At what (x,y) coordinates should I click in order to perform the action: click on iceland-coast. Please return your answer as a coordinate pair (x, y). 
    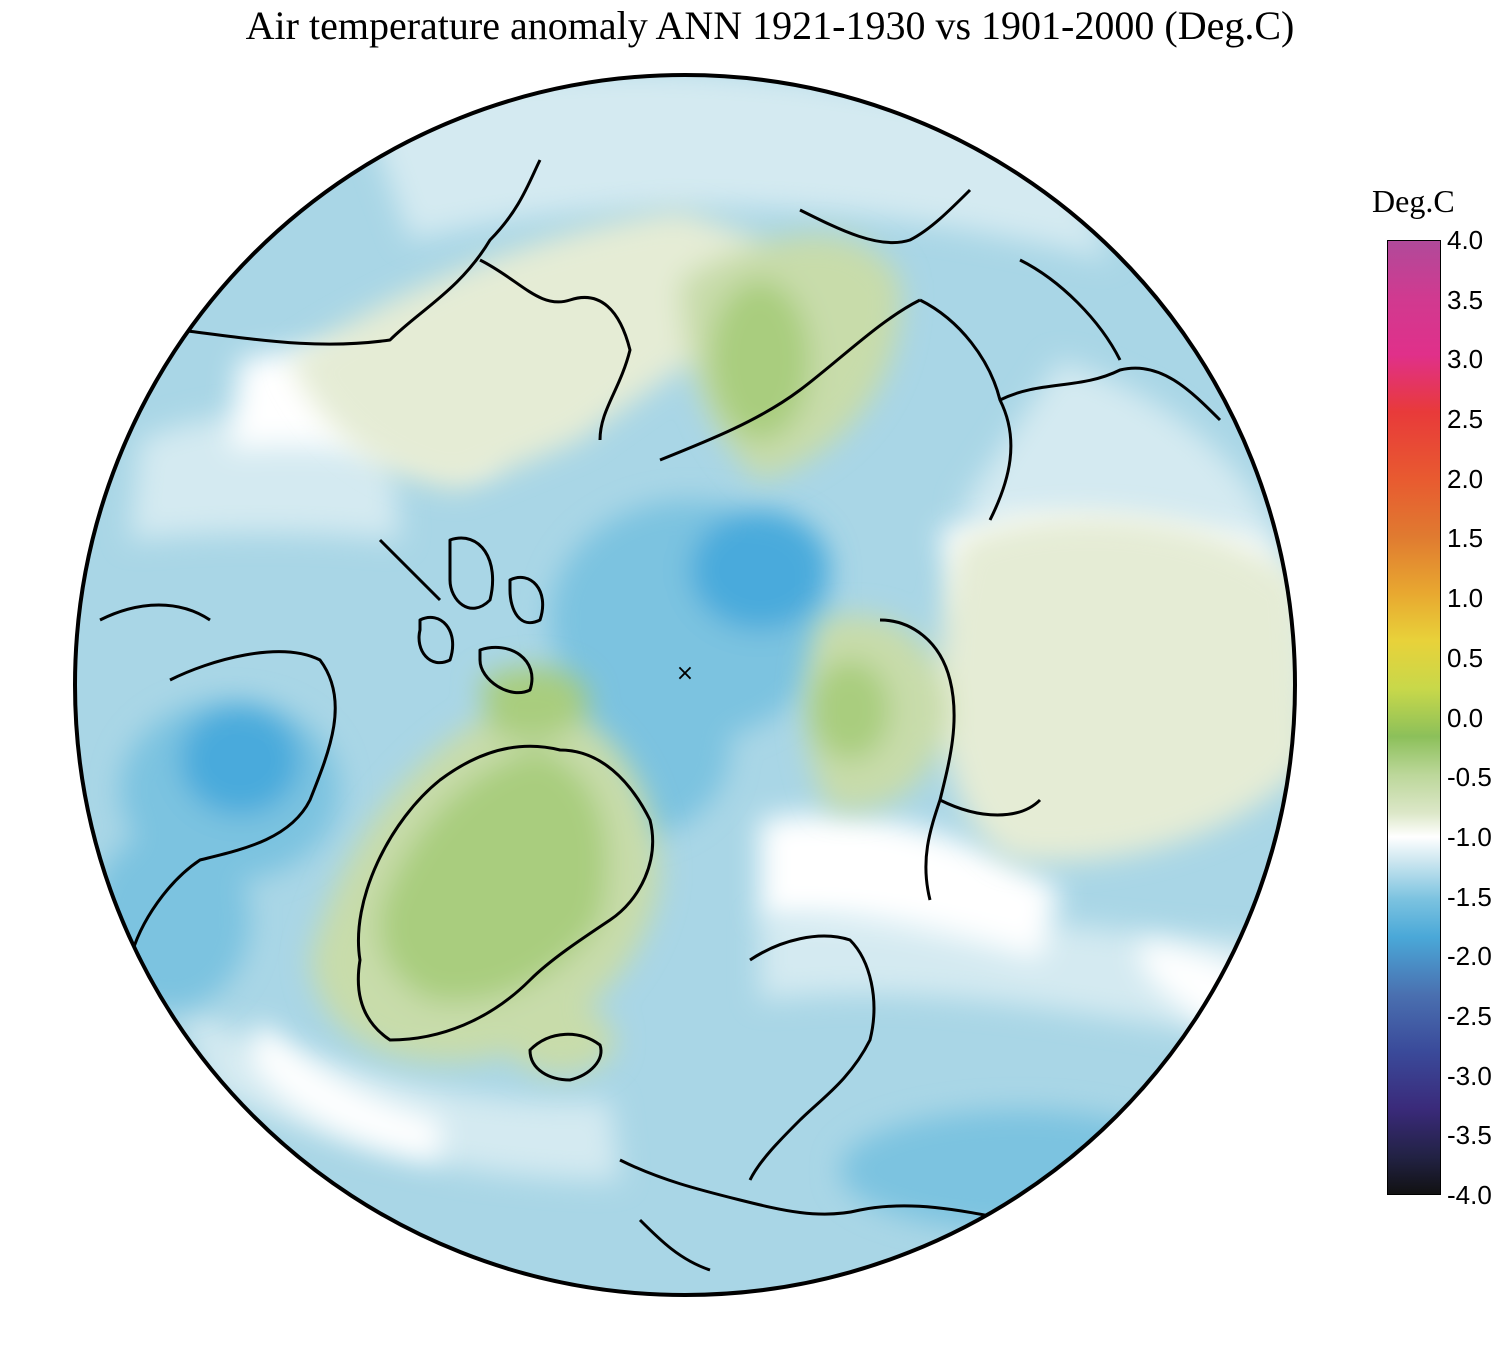
    Looking at the image, I should click on (565, 1057).